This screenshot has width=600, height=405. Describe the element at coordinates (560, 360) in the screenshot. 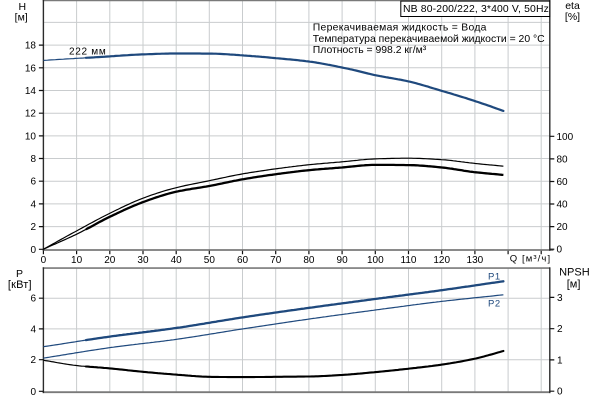

I see `svg-text: 1` at that location.